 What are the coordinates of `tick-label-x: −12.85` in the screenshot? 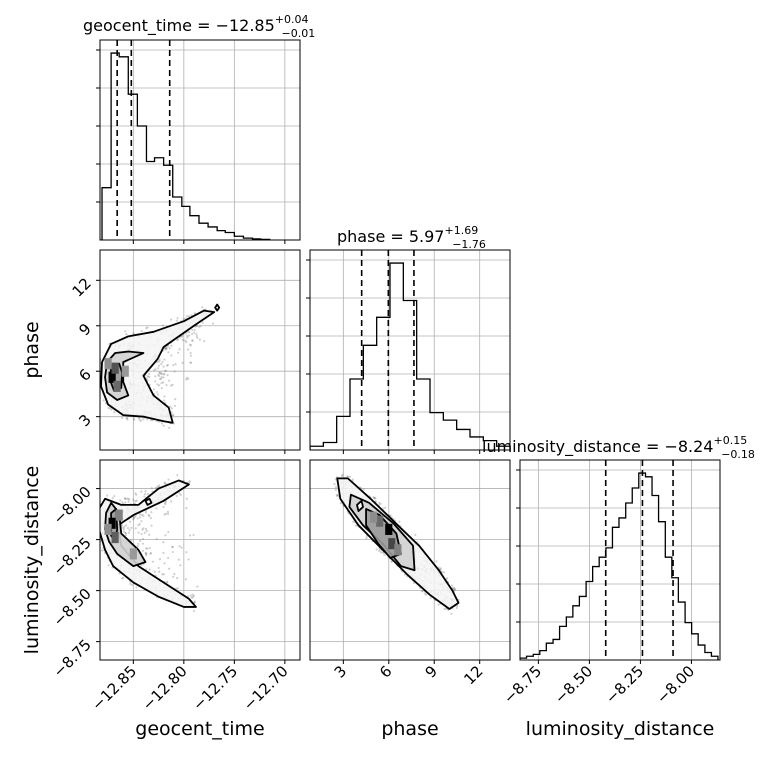 It's located at (114, 688).